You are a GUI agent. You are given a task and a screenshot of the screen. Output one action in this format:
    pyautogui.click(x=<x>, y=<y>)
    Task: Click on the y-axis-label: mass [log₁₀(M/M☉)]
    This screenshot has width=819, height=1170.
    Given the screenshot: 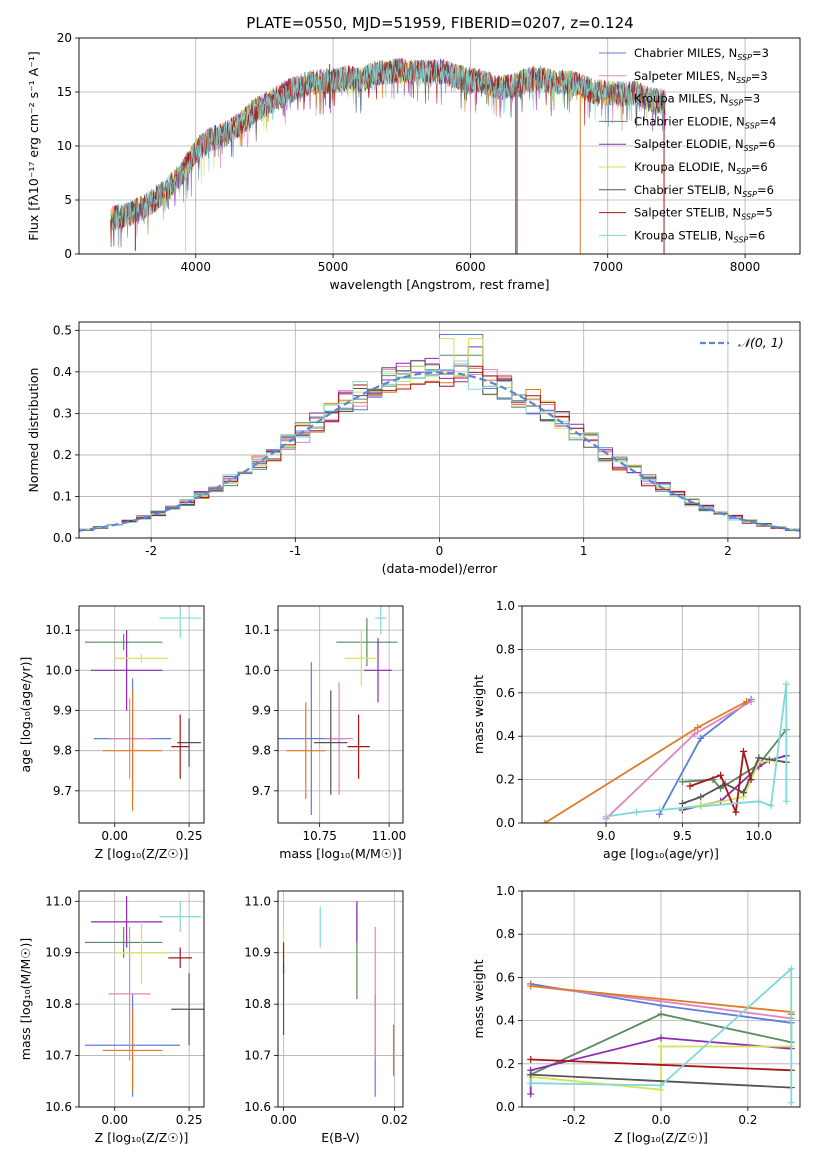 What is the action you would take?
    pyautogui.click(x=25, y=999)
    